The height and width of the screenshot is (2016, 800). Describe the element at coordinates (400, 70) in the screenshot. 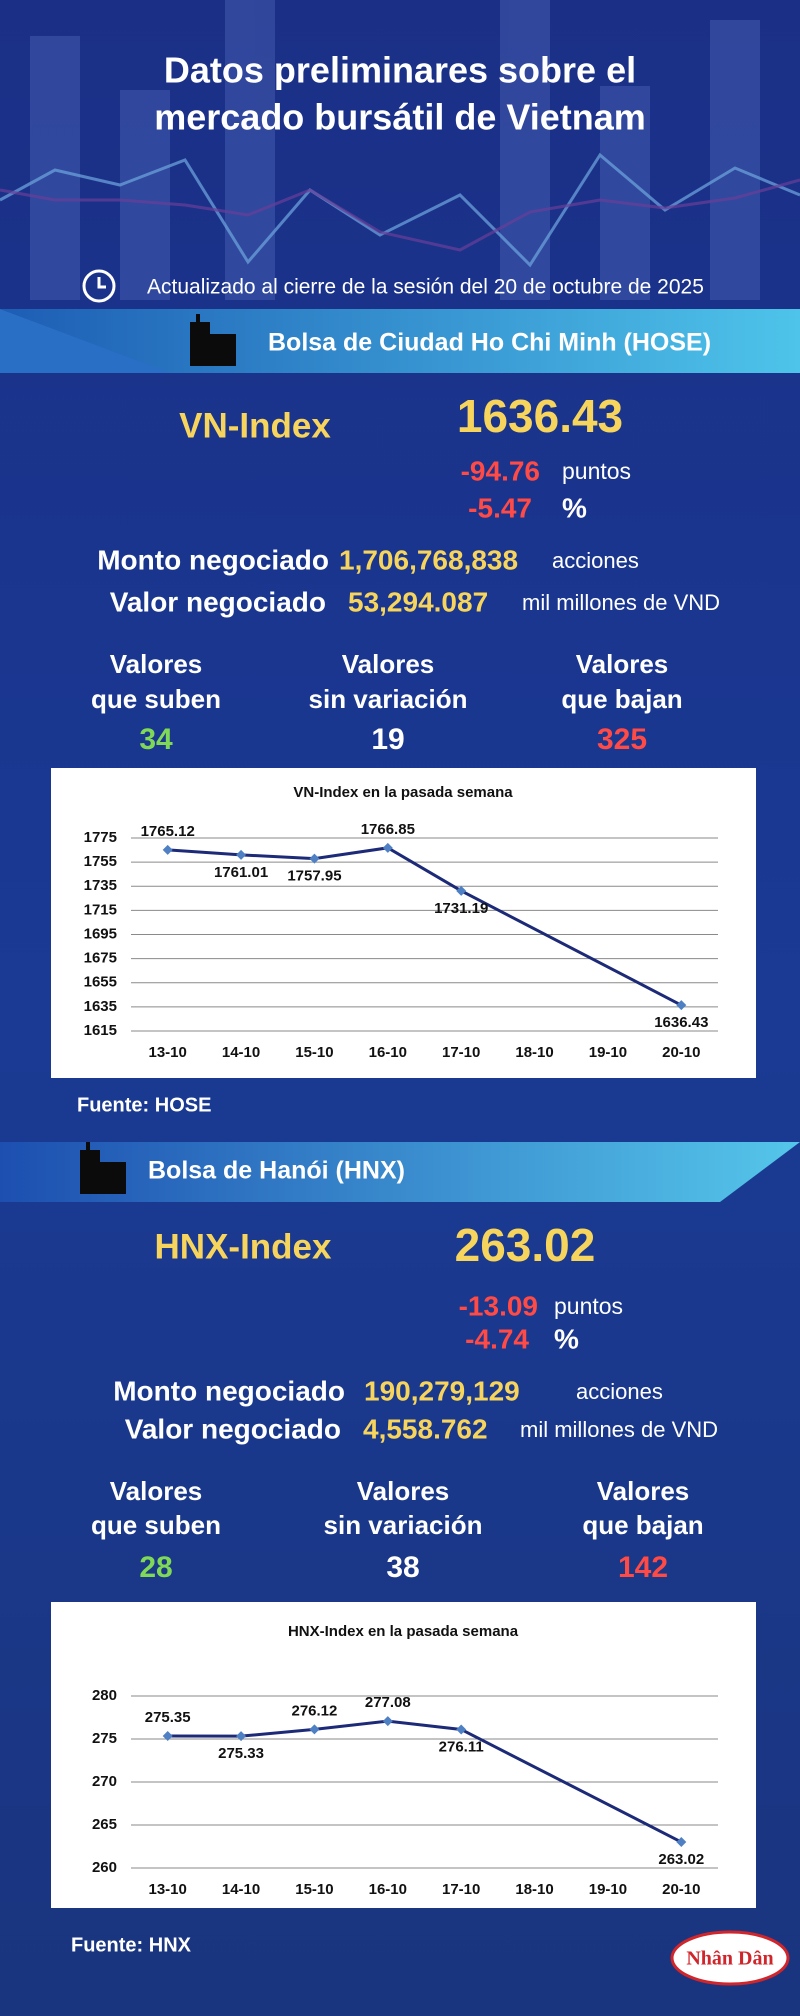

I see `title: Datos preliminares sobre el` at that location.